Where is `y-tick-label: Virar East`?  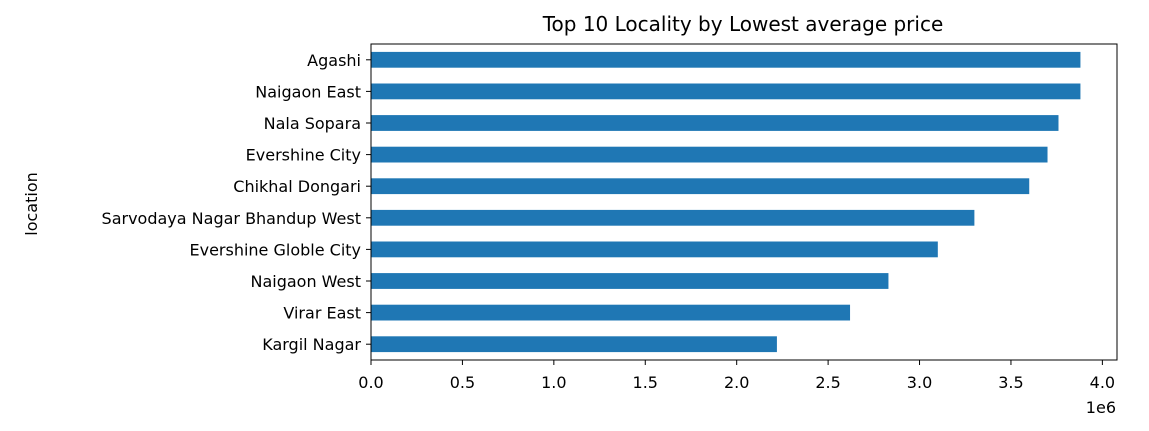
y-tick-label: Virar East is located at coordinates (322, 313).